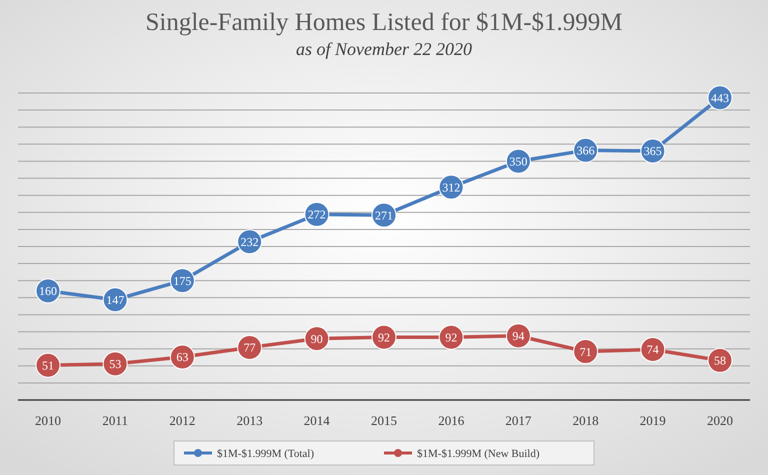 The image size is (768, 475). What do you see at coordinates (384, 215) in the screenshot?
I see `data-label: 271` at bounding box center [384, 215].